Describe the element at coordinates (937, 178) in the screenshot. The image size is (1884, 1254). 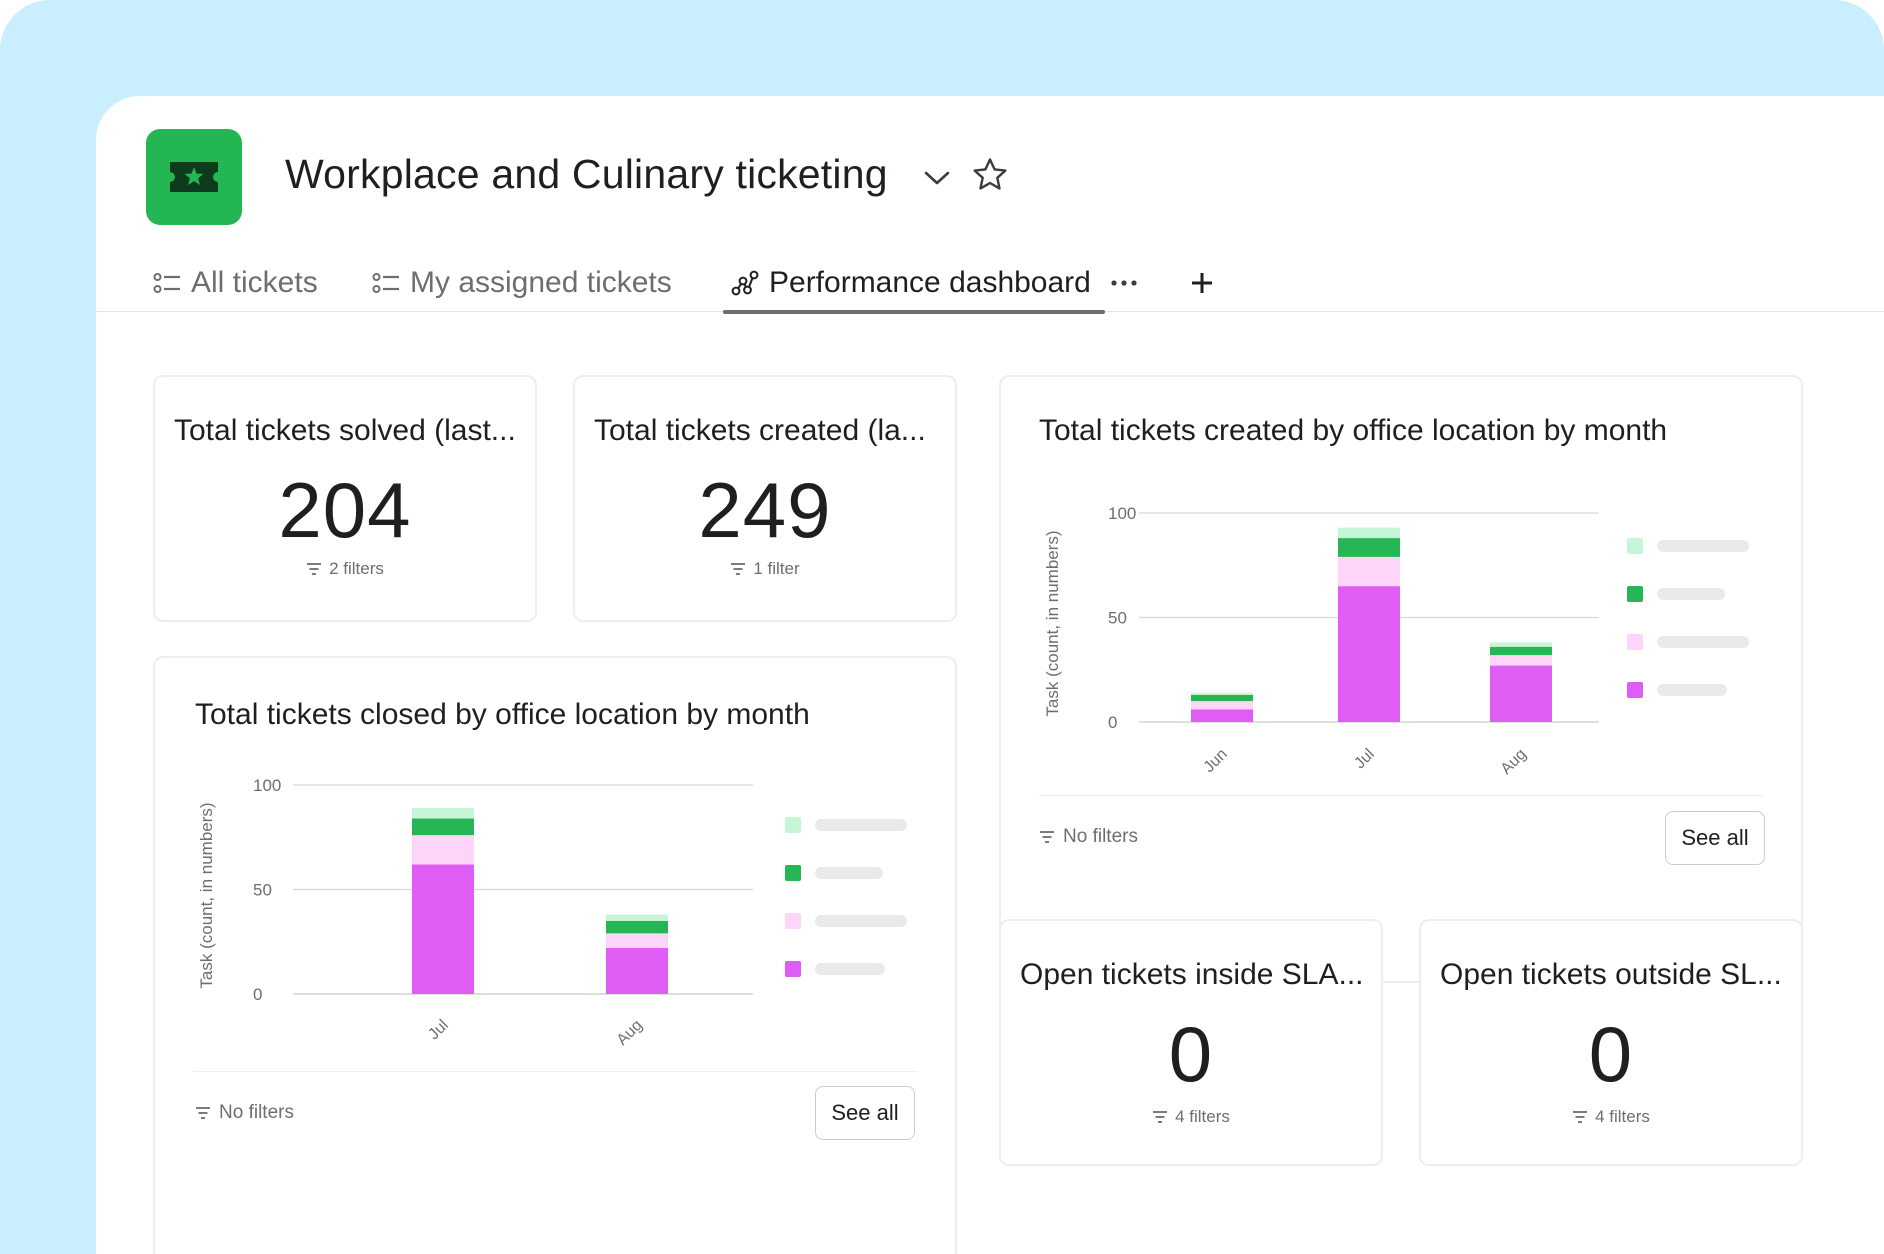
I see `chevron-down-icon` at that location.